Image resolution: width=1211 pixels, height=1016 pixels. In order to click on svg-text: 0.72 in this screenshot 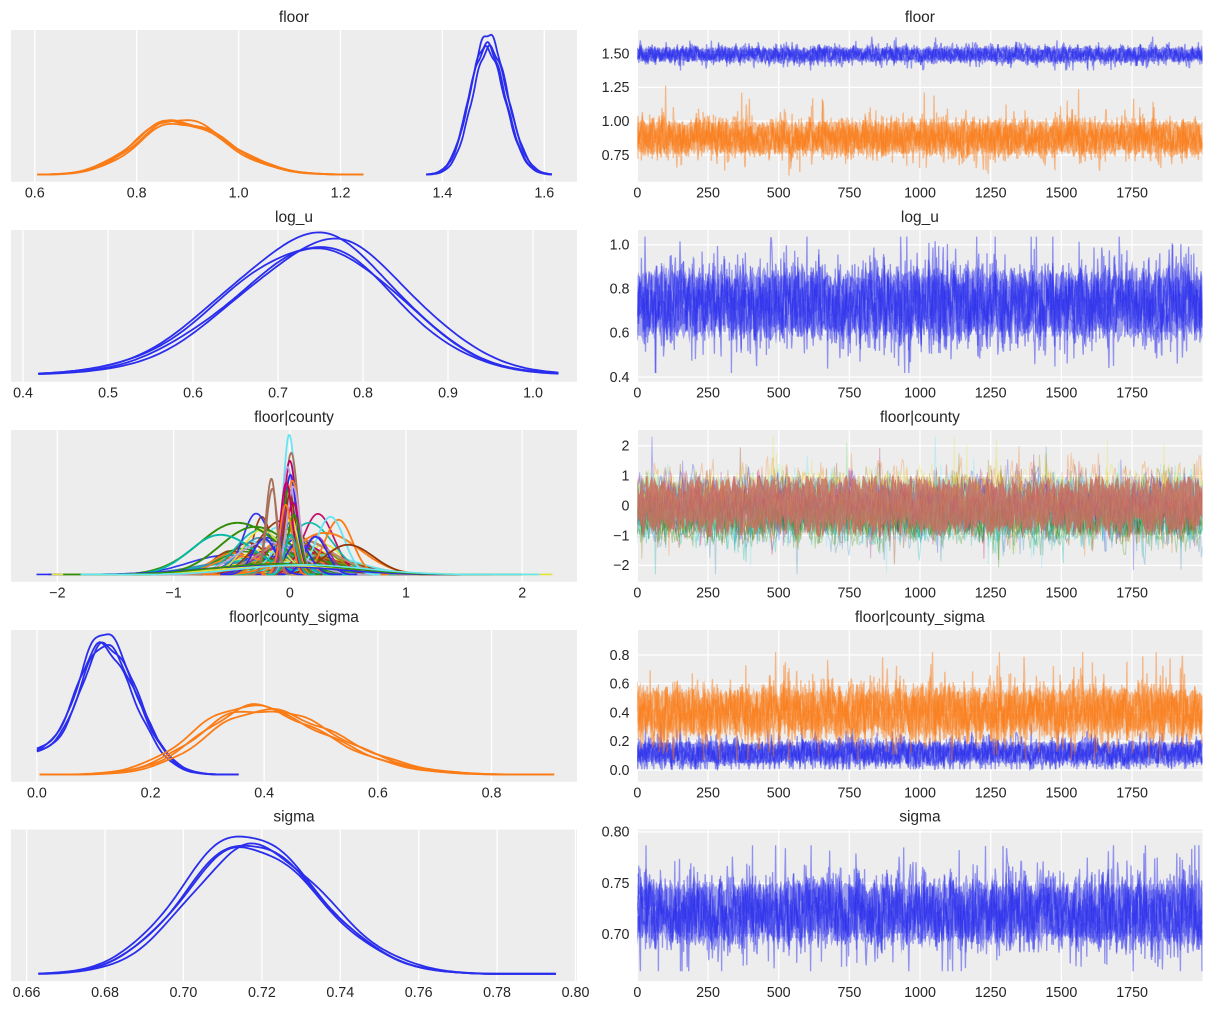, I will do `click(262, 993)`.